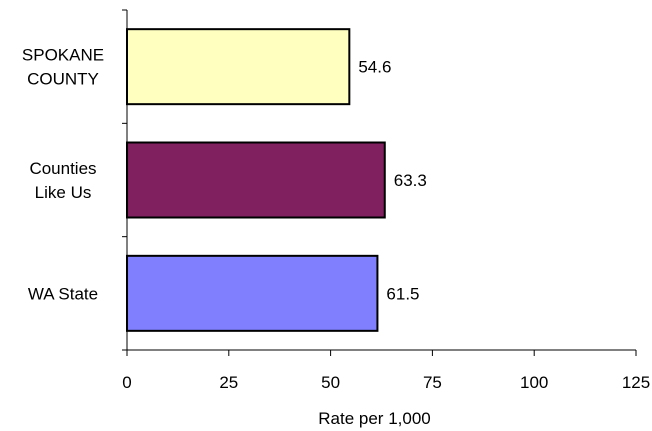 The width and height of the screenshot is (652, 431). What do you see at coordinates (374, 418) in the screenshot?
I see `x-axis-title: Rate per 1,000` at bounding box center [374, 418].